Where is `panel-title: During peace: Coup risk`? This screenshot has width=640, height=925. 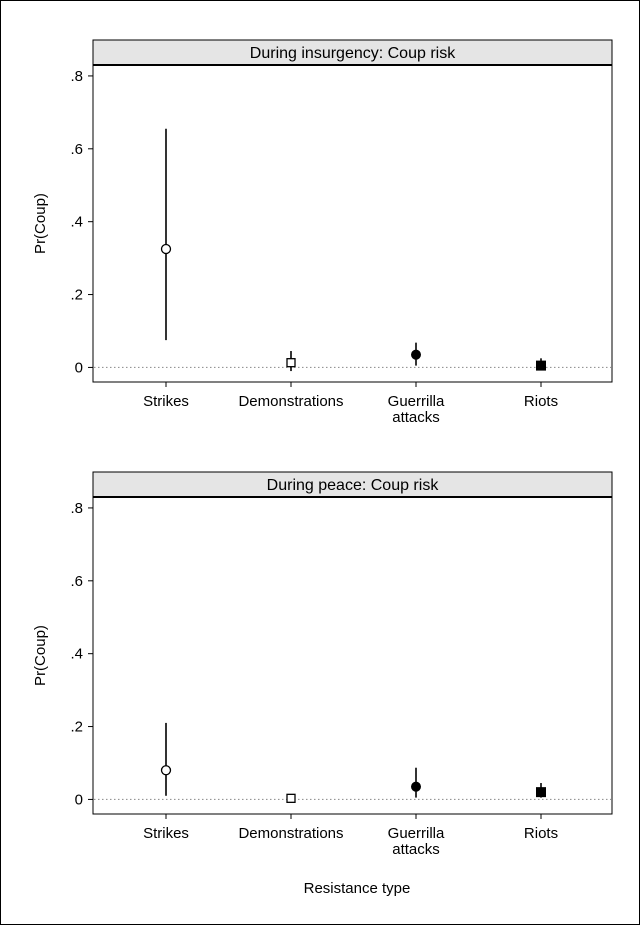 panel-title: During peace: Coup risk is located at coordinates (353, 485).